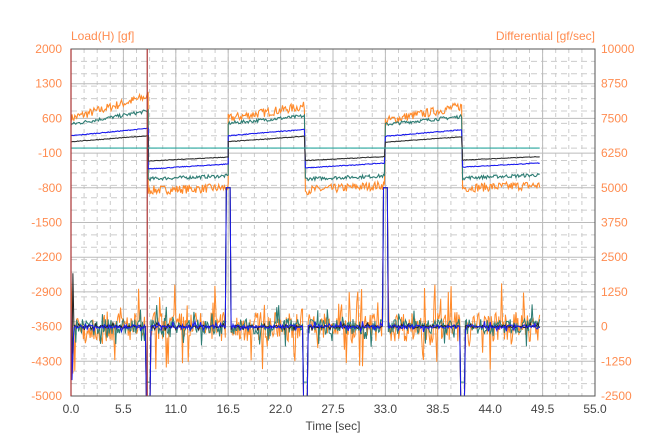  Describe the element at coordinates (614, 292) in the screenshot. I see `right-tick-label: 1250` at that location.